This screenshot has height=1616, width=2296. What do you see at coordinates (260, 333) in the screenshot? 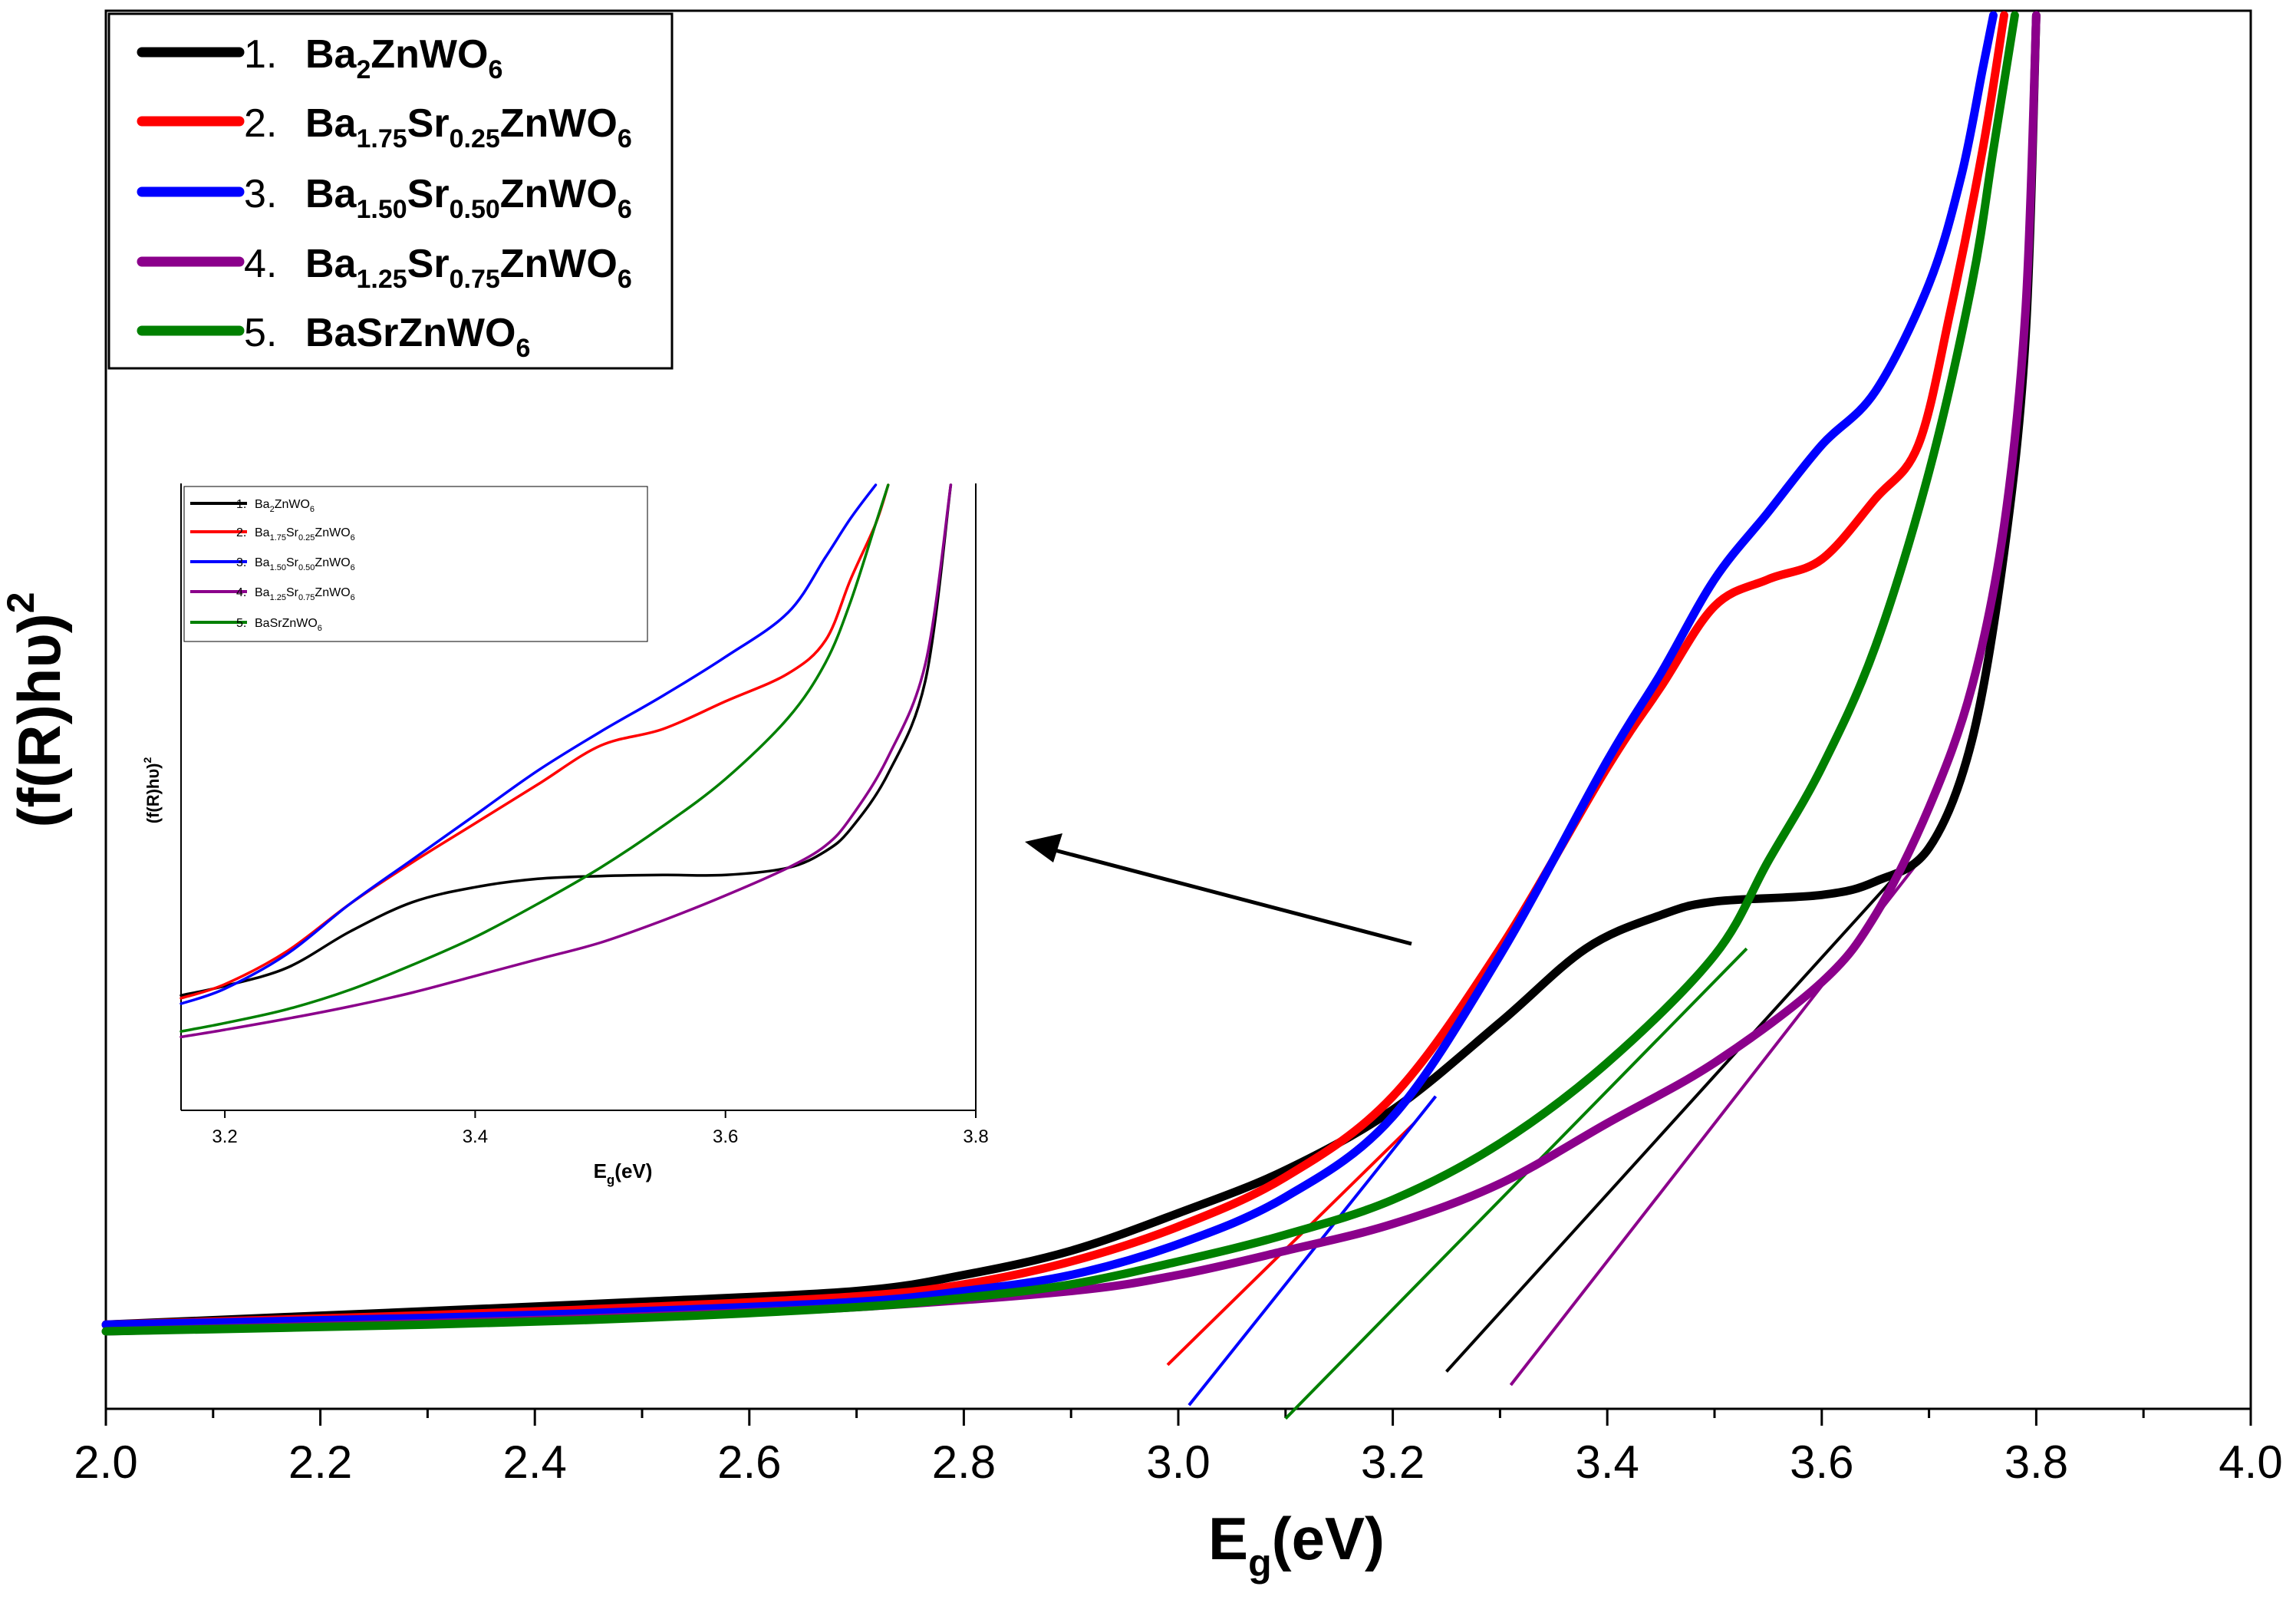
I see `legend-number: 5.` at bounding box center [260, 333].